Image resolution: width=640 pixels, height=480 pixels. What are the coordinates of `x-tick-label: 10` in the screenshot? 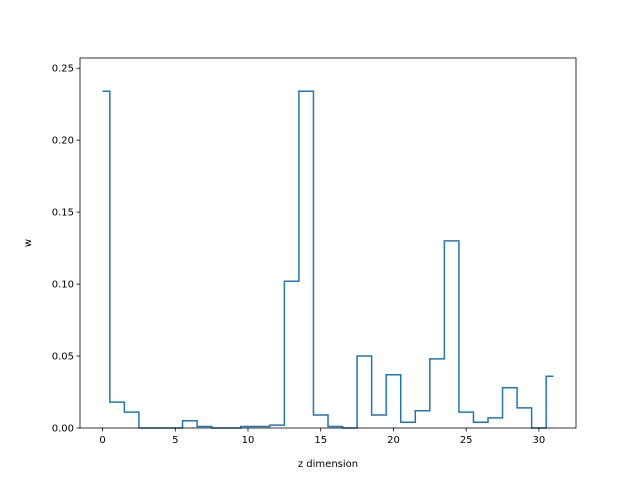 It's located at (248, 440).